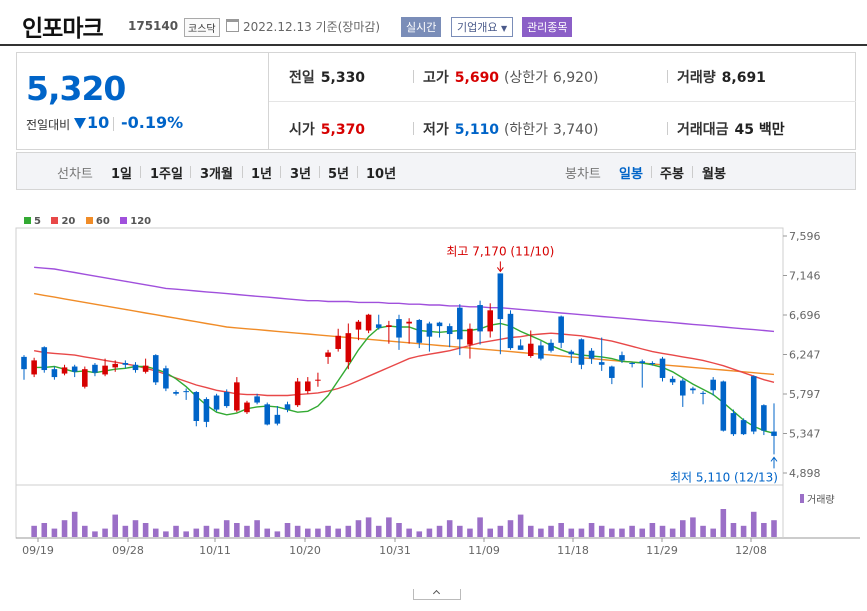 The width and height of the screenshot is (867, 611). I want to click on managed-stock-button: 관리종목, so click(547, 27).